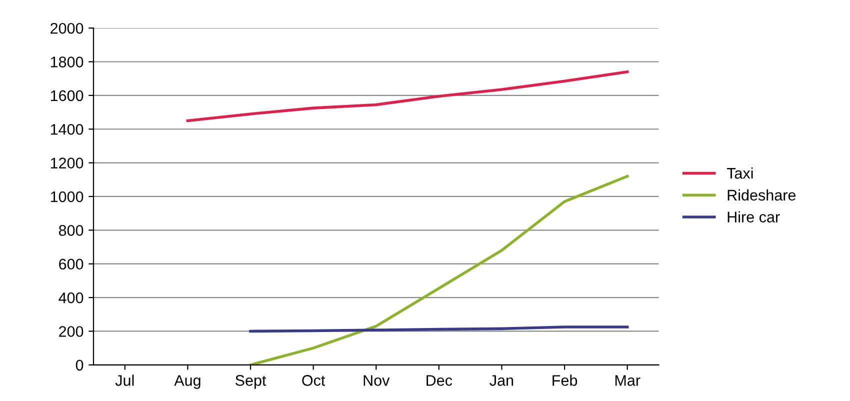 This screenshot has width=850, height=401. What do you see at coordinates (407, 96) in the screenshot?
I see `line-series` at bounding box center [407, 96].